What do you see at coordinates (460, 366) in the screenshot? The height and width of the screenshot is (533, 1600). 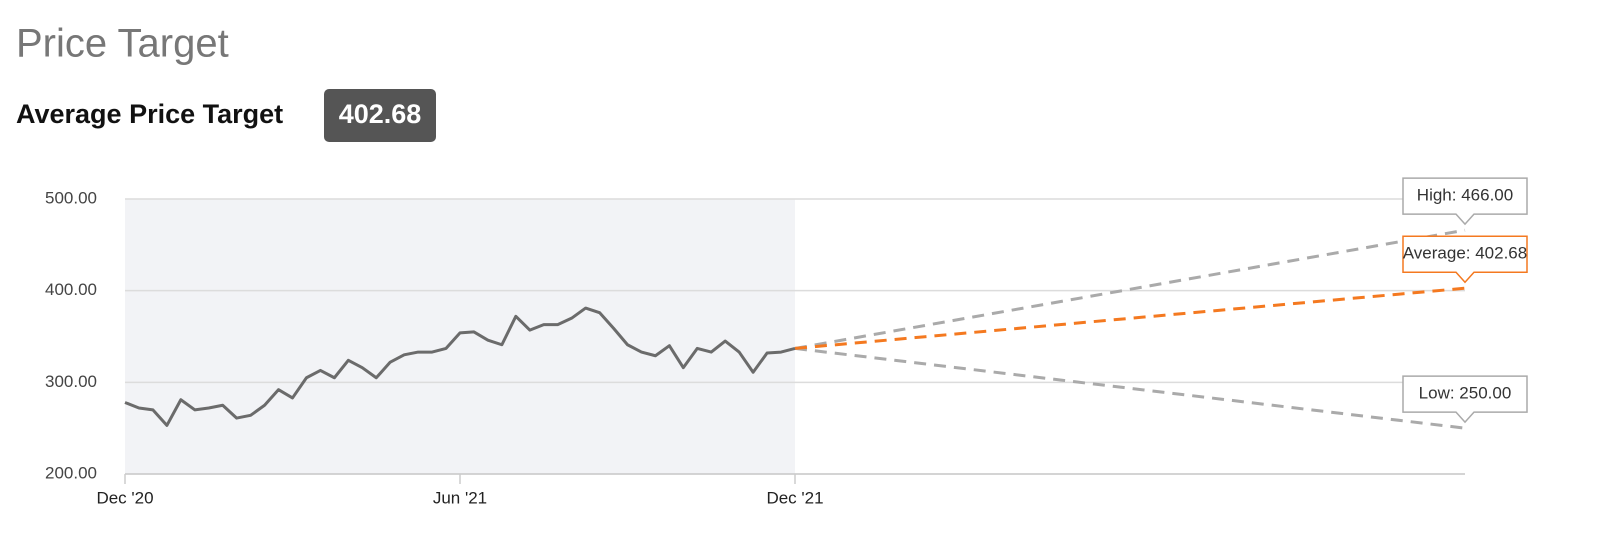 I see `price-line` at bounding box center [460, 366].